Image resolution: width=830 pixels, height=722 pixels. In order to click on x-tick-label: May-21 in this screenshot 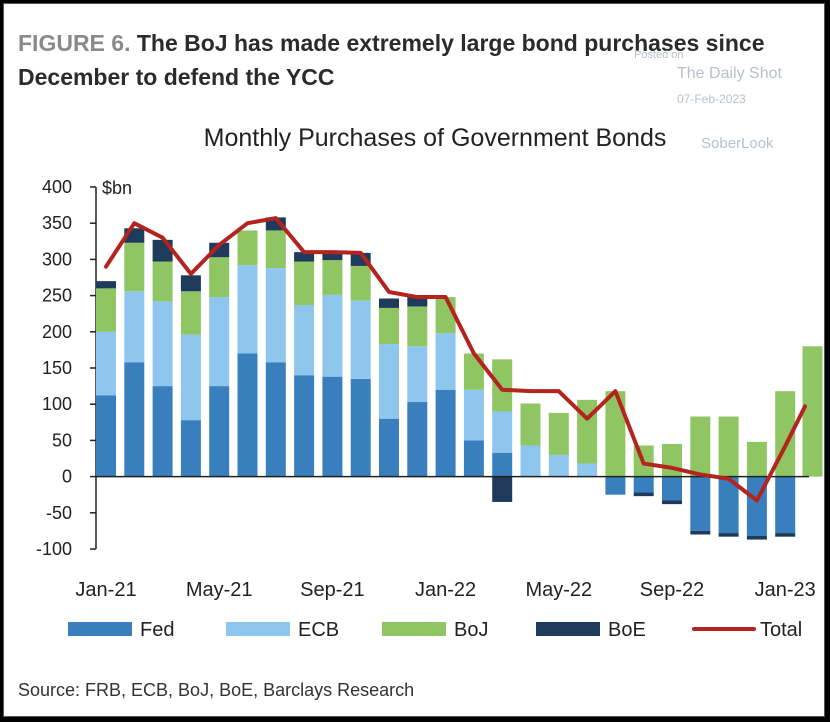, I will do `click(219, 590)`.